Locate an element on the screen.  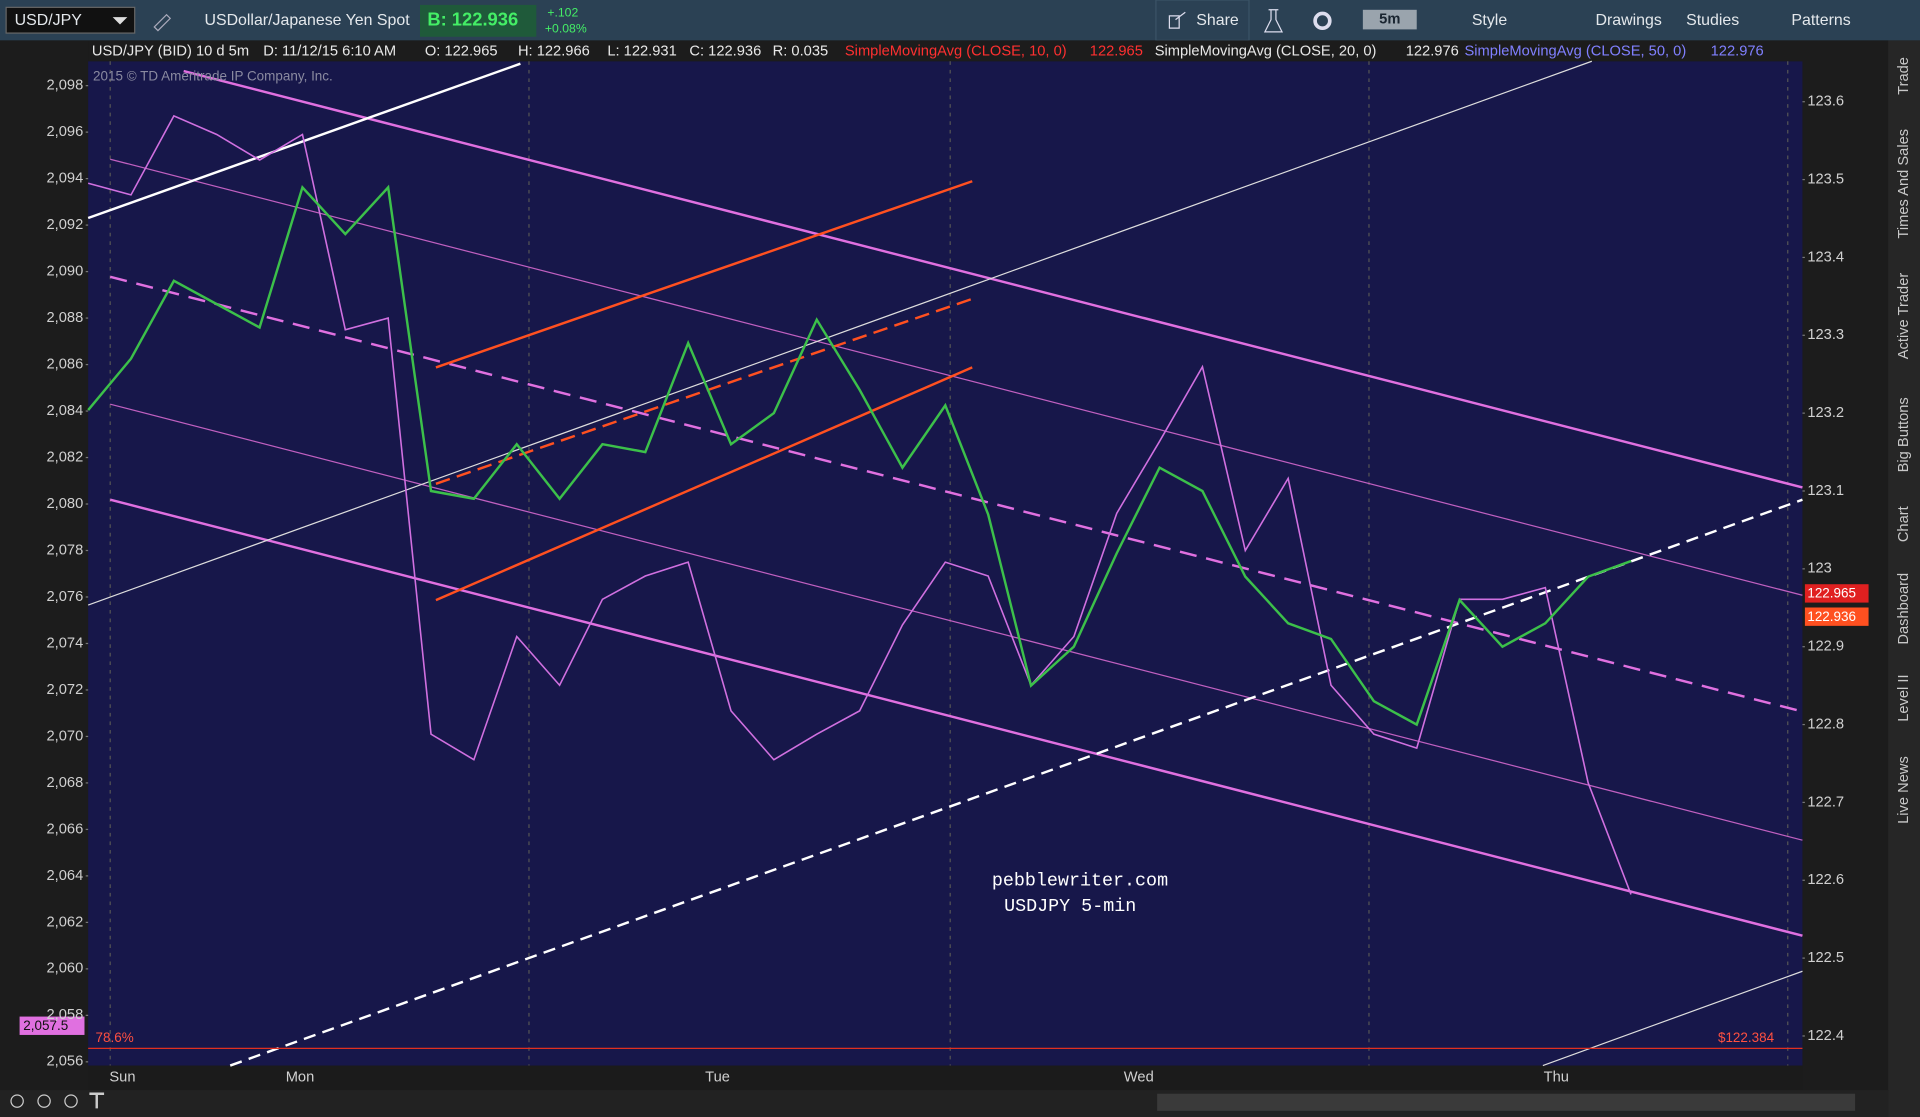
day-label: Tue is located at coordinates (717, 1078).